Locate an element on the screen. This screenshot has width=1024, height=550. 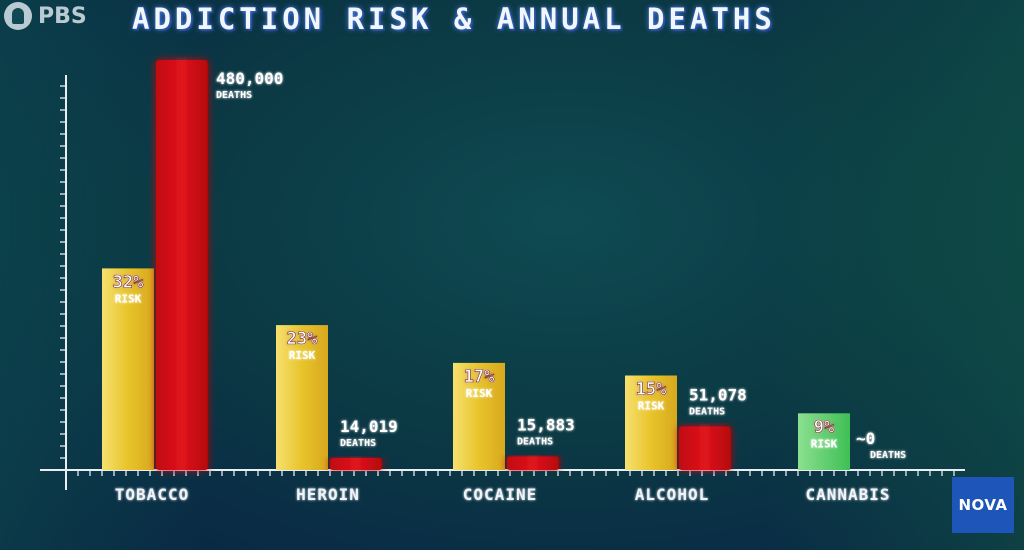
risk-value-label-cannabis: 9% is located at coordinates (824, 427).